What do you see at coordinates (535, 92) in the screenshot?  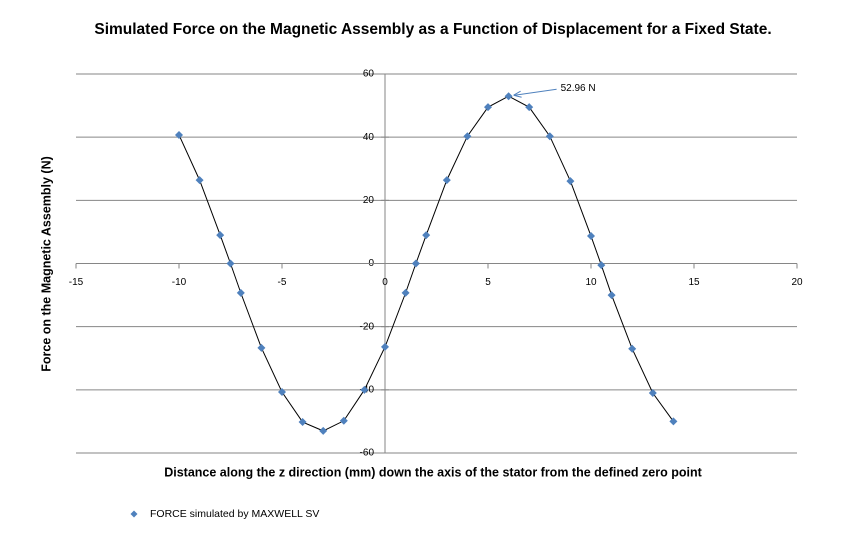 I see `annotation-arrow` at bounding box center [535, 92].